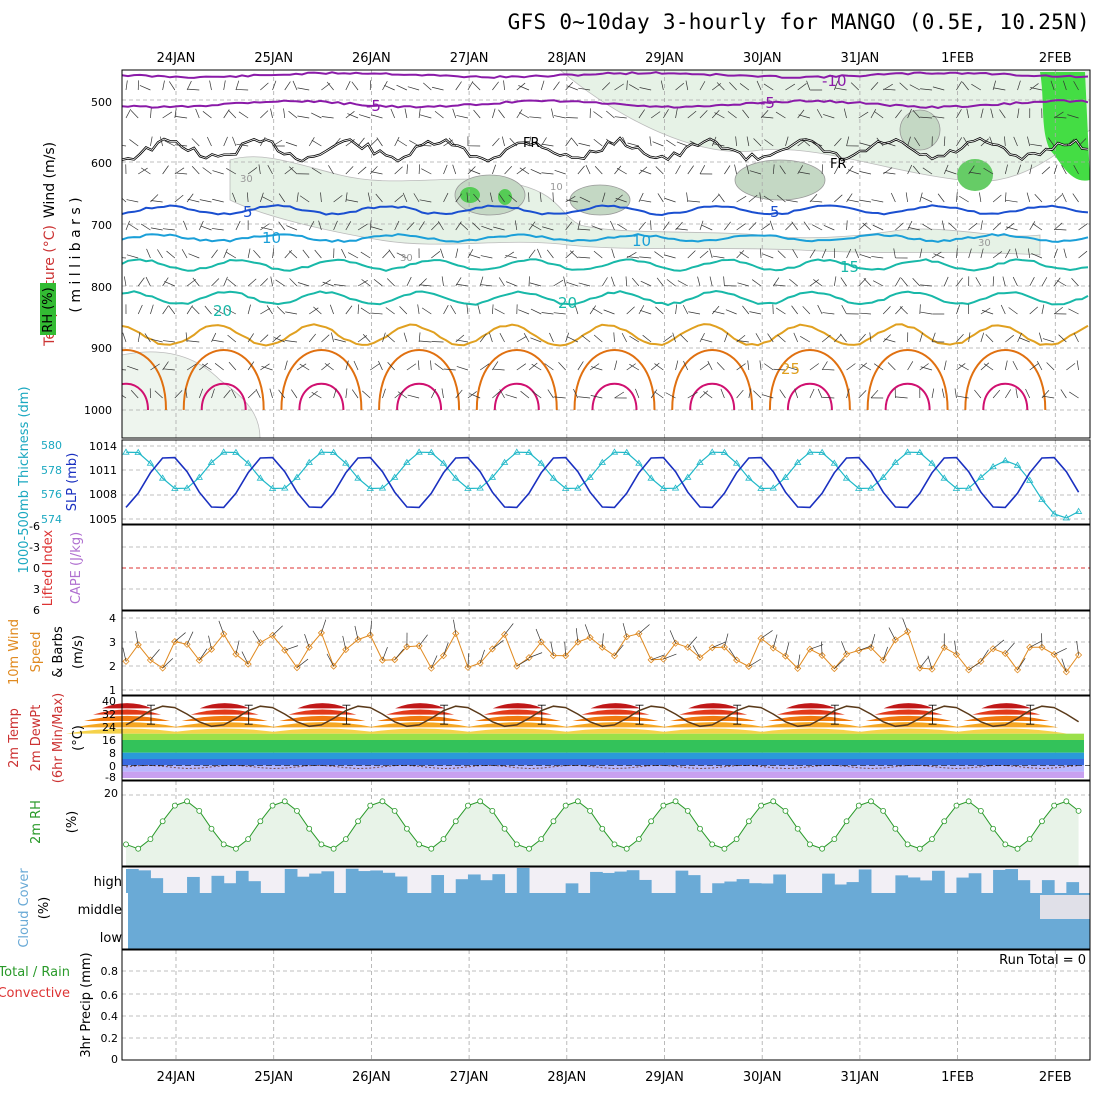 The image size is (1100, 1100). I want to click on date-label-top: 1FEB, so click(957, 58).